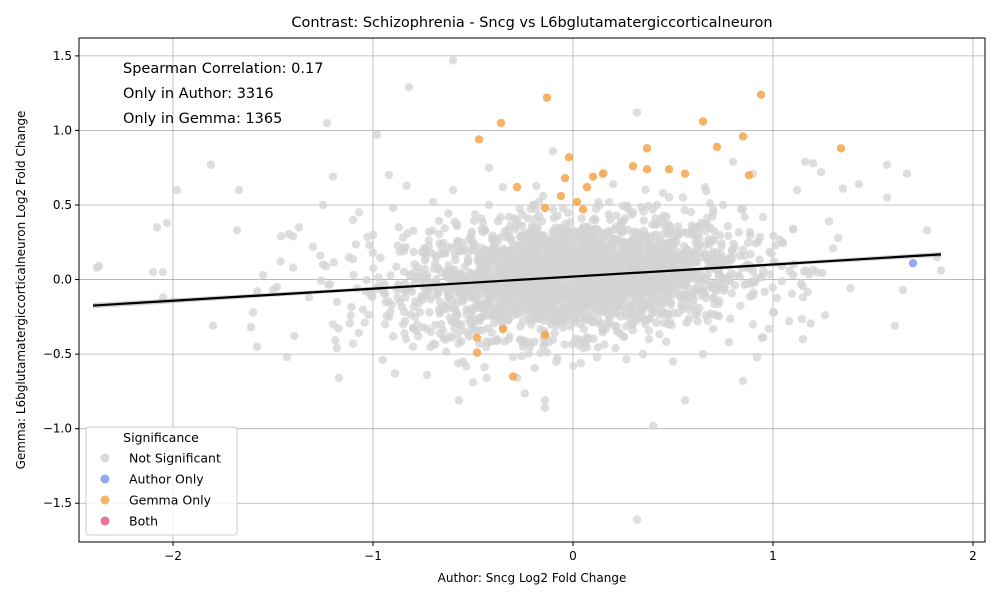 The image size is (1000, 600). What do you see at coordinates (62, 280) in the screenshot?
I see `y-tick-label: 0.0` at bounding box center [62, 280].